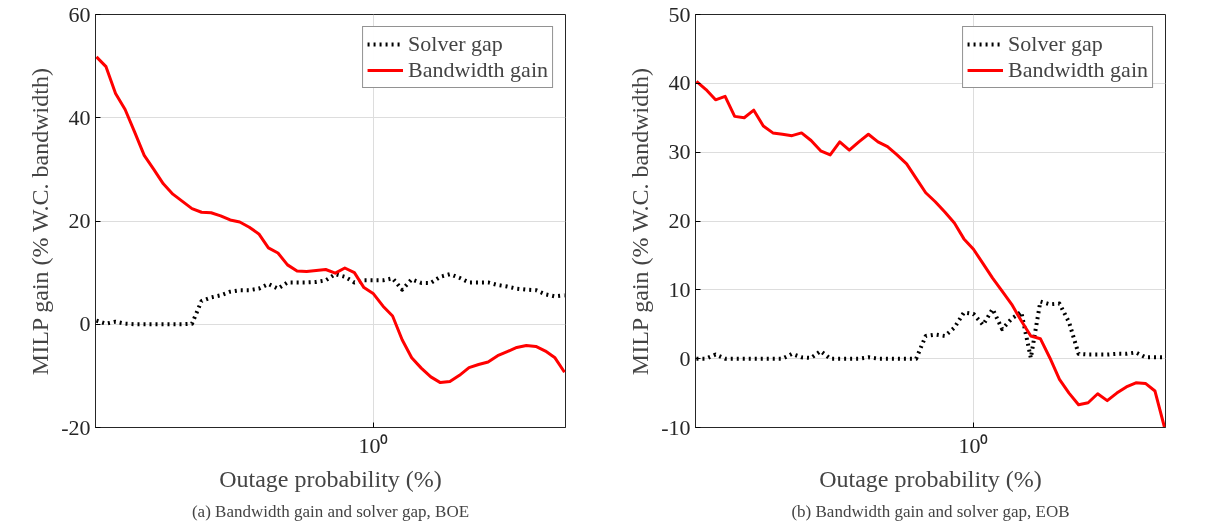 This screenshot has height=529, width=1205. Describe the element at coordinates (76, 427) in the screenshot. I see `y-tick-label: -20` at that location.